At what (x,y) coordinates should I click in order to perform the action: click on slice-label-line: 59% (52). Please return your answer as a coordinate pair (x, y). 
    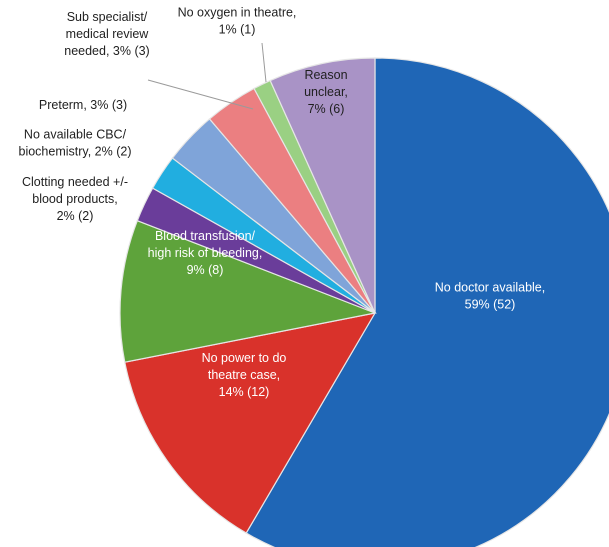
    Looking at the image, I should click on (490, 305).